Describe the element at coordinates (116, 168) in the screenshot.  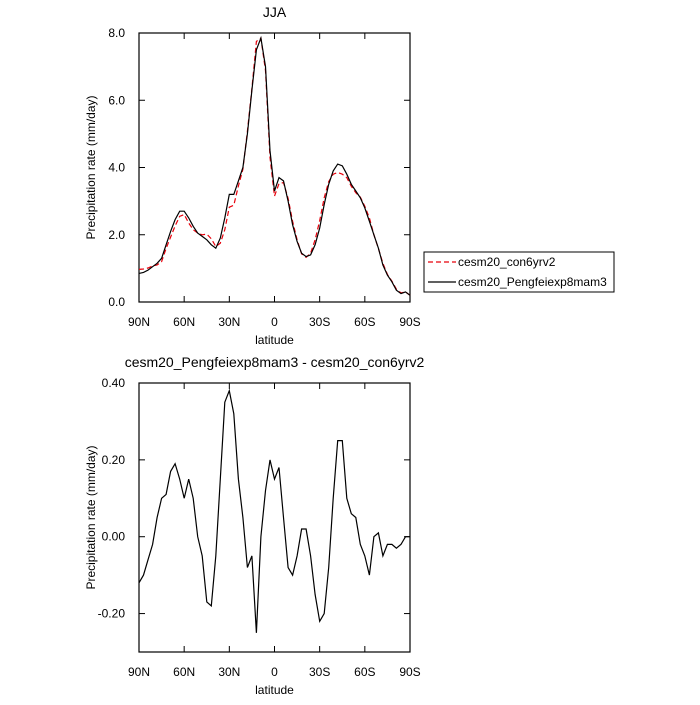
I see `y-tick-label: 4.0` at that location.